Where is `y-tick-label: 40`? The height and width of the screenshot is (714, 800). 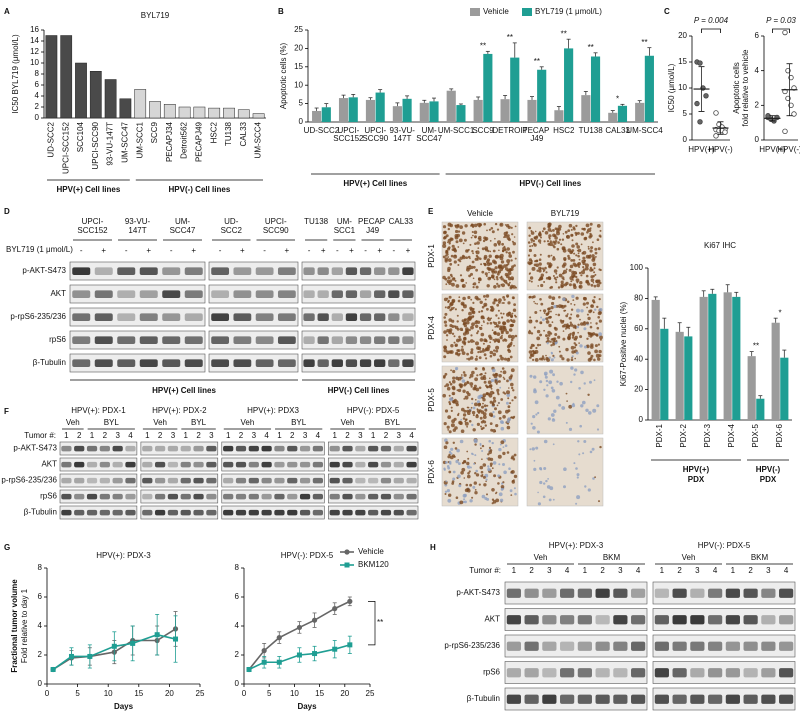 y-tick-label: 40 is located at coordinates (638, 358).